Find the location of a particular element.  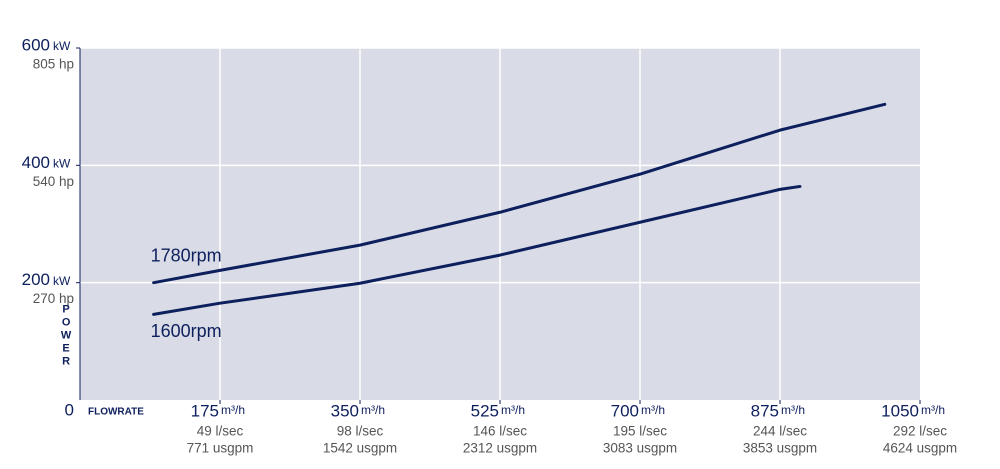

x-axis-title: FLOWRATE is located at coordinates (116, 412).